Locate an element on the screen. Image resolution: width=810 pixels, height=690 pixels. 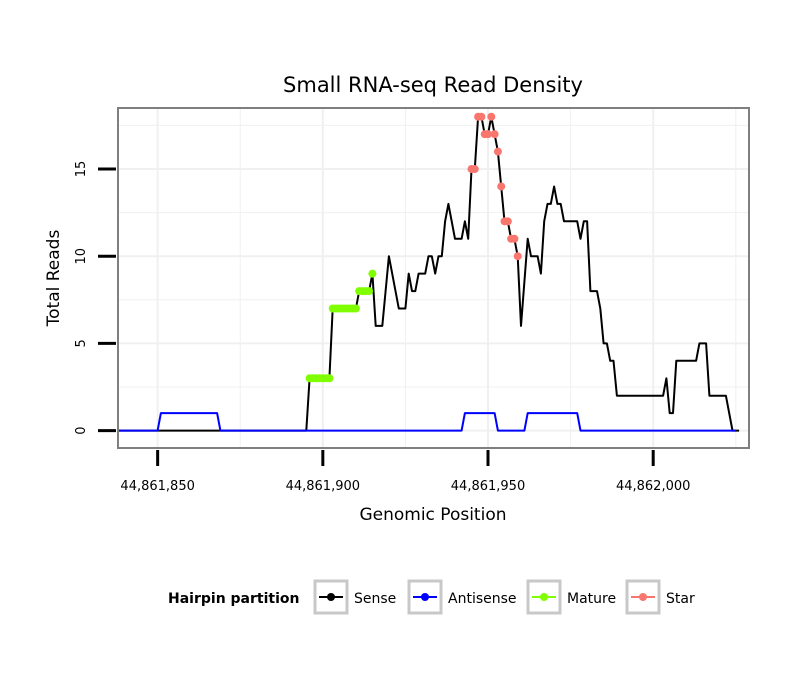
x-tick-label: 44,861,950 is located at coordinates (488, 486).